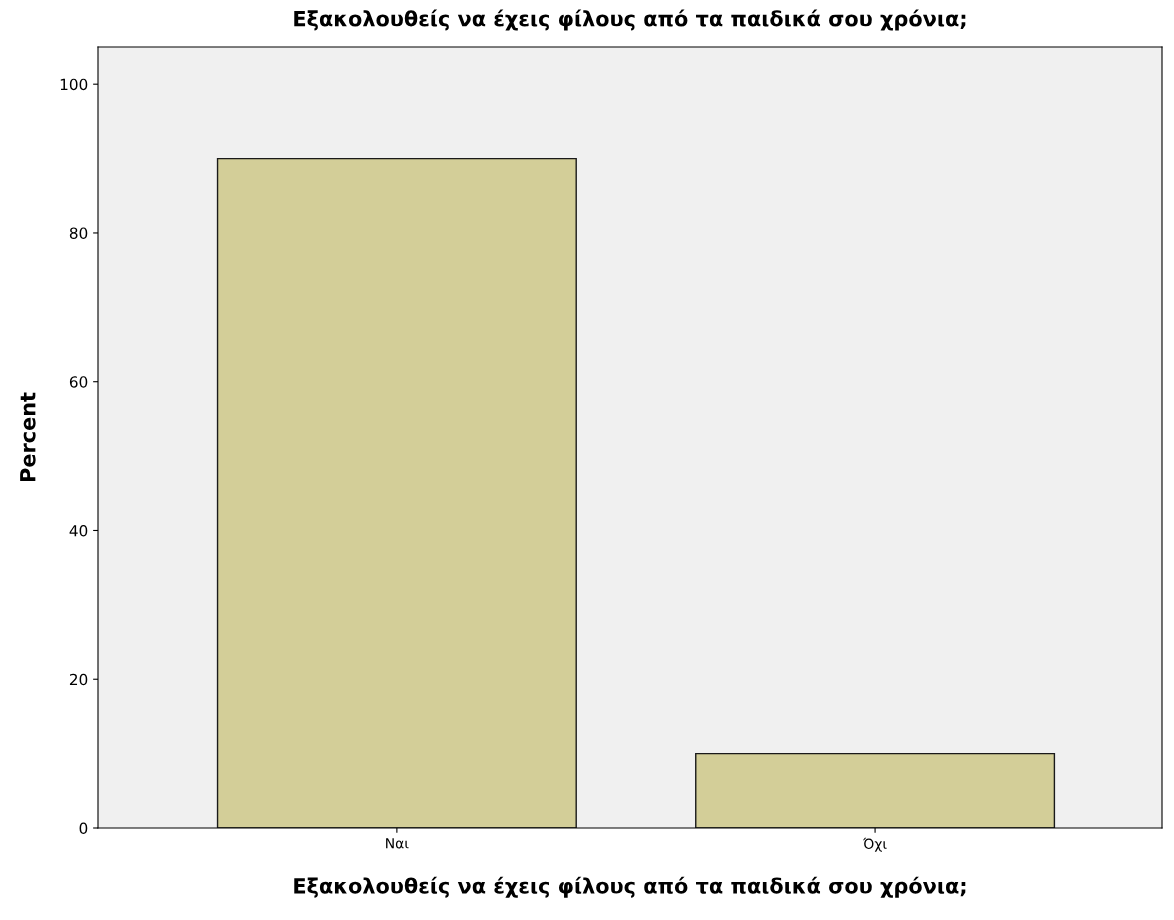 The width and height of the screenshot is (1174, 920). I want to click on y-tick-label: 60, so click(78, 382).